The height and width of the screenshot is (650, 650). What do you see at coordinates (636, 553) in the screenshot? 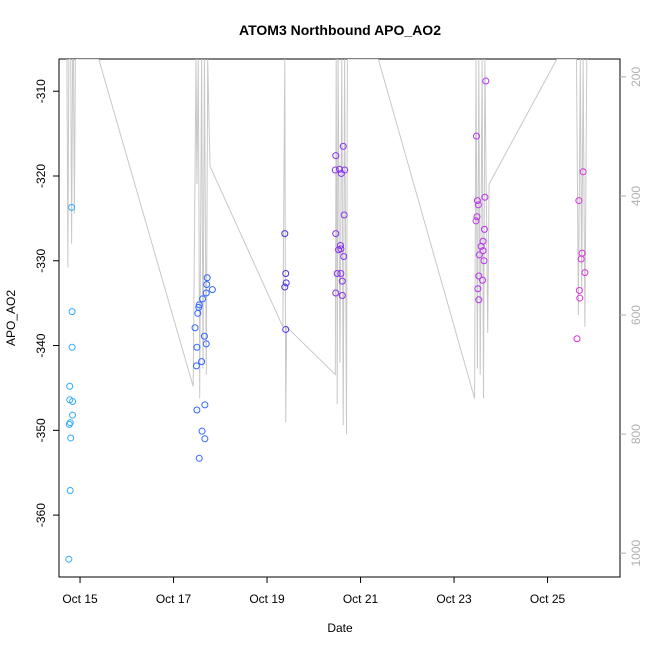
I see `y2-tick-label: 1000` at bounding box center [636, 553].